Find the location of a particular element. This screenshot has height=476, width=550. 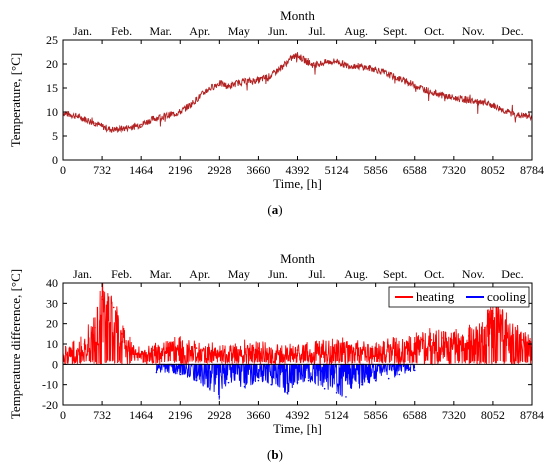

legend-box is located at coordinates (459, 297).